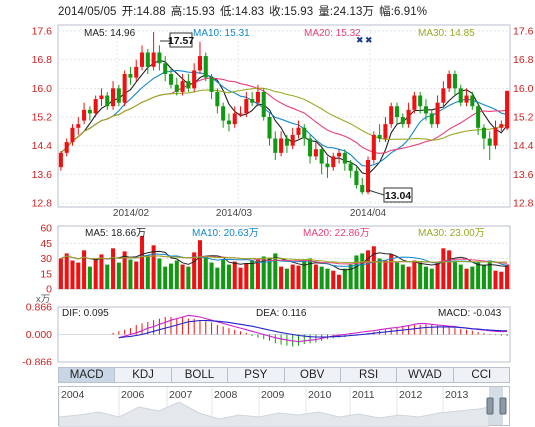  What do you see at coordinates (523, 175) in the screenshot?
I see `price-tick-right: 13.6` at bounding box center [523, 175].